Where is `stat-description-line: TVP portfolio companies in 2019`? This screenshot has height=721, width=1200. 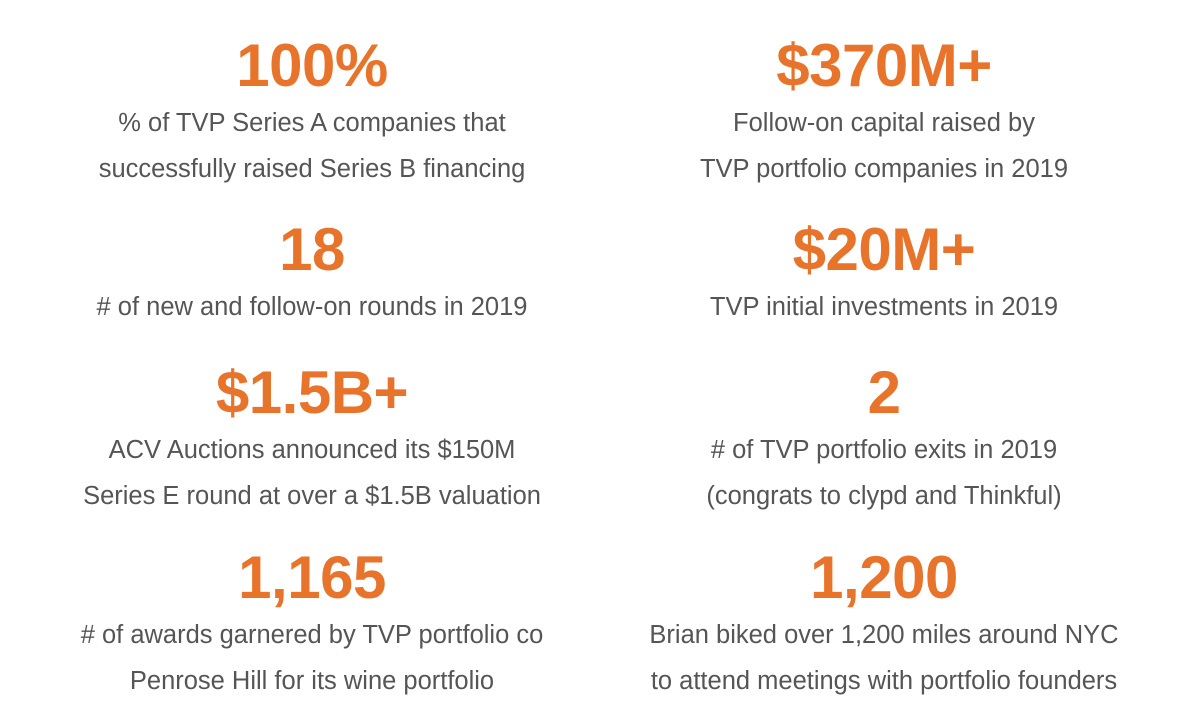
stat-description-line: TVP portfolio companies in 2019 is located at coordinates (884, 169).